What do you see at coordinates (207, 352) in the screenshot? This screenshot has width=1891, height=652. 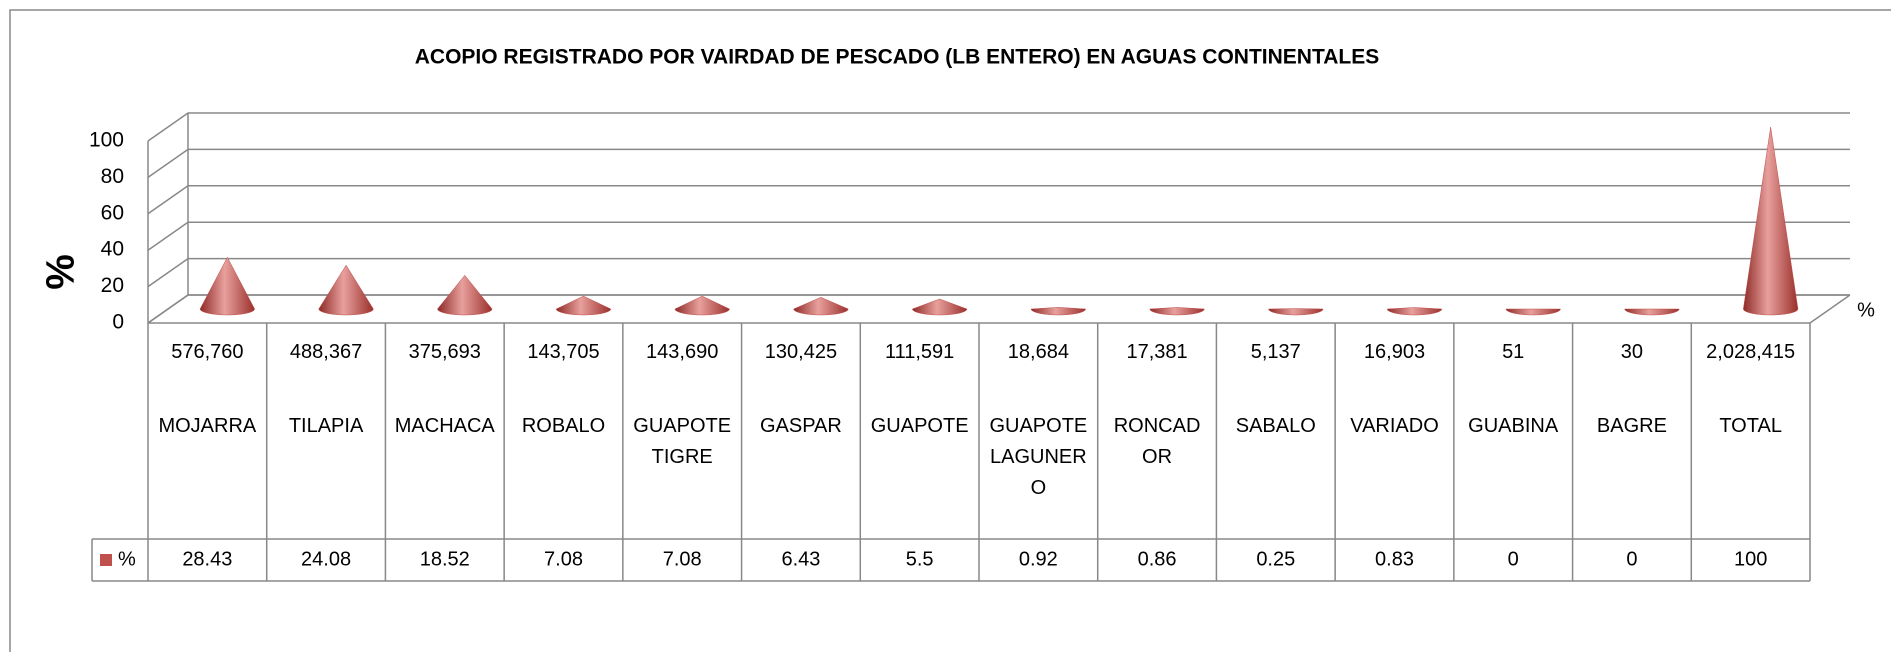 I see `category-amount: 576,760` at bounding box center [207, 352].